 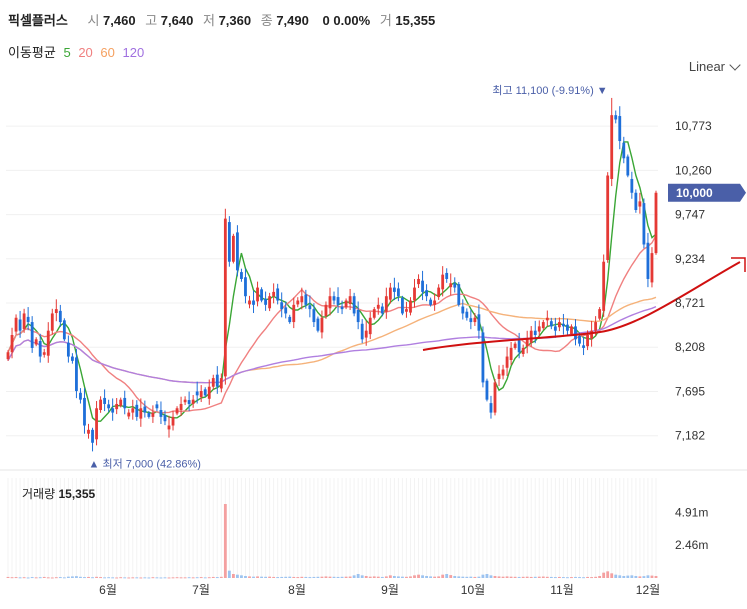 I want to click on close-value: 7,490, so click(x=292, y=20).